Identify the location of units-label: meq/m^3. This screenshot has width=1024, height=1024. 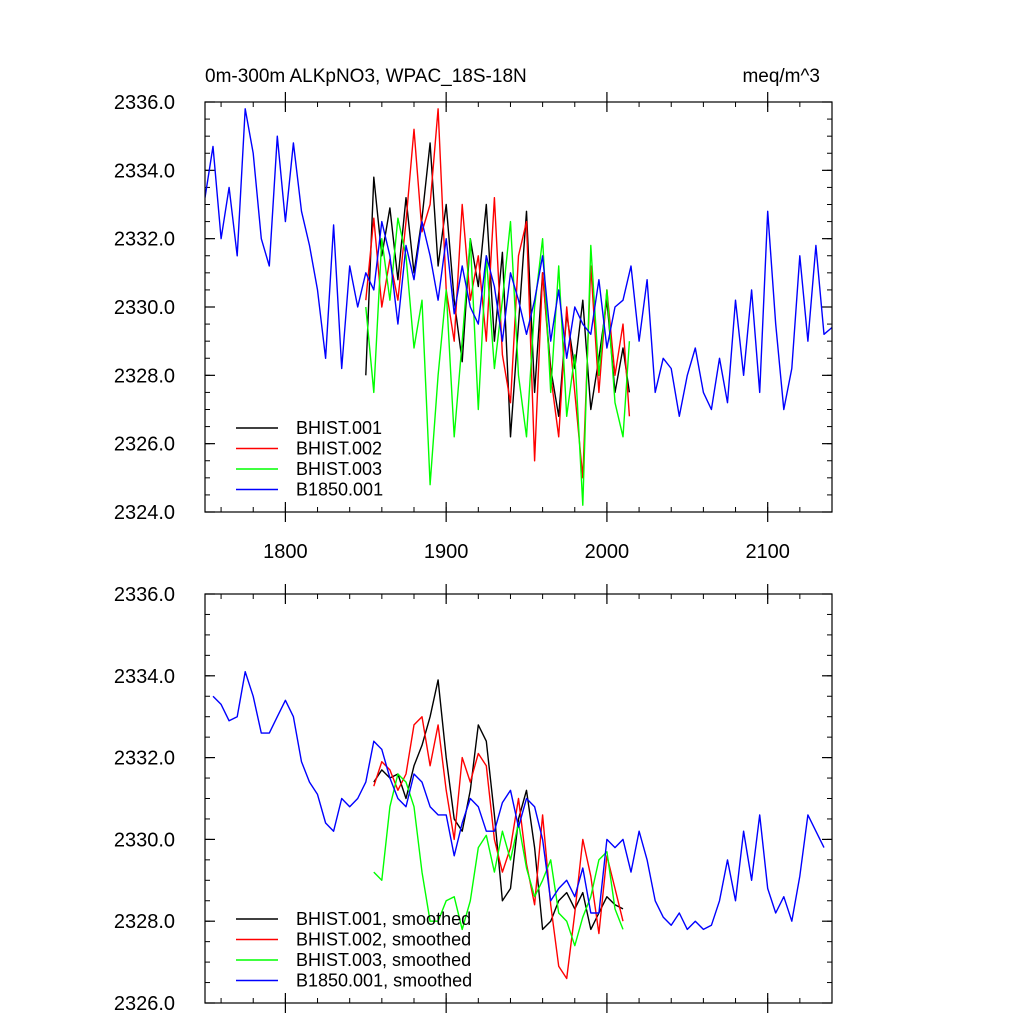
(781, 76).